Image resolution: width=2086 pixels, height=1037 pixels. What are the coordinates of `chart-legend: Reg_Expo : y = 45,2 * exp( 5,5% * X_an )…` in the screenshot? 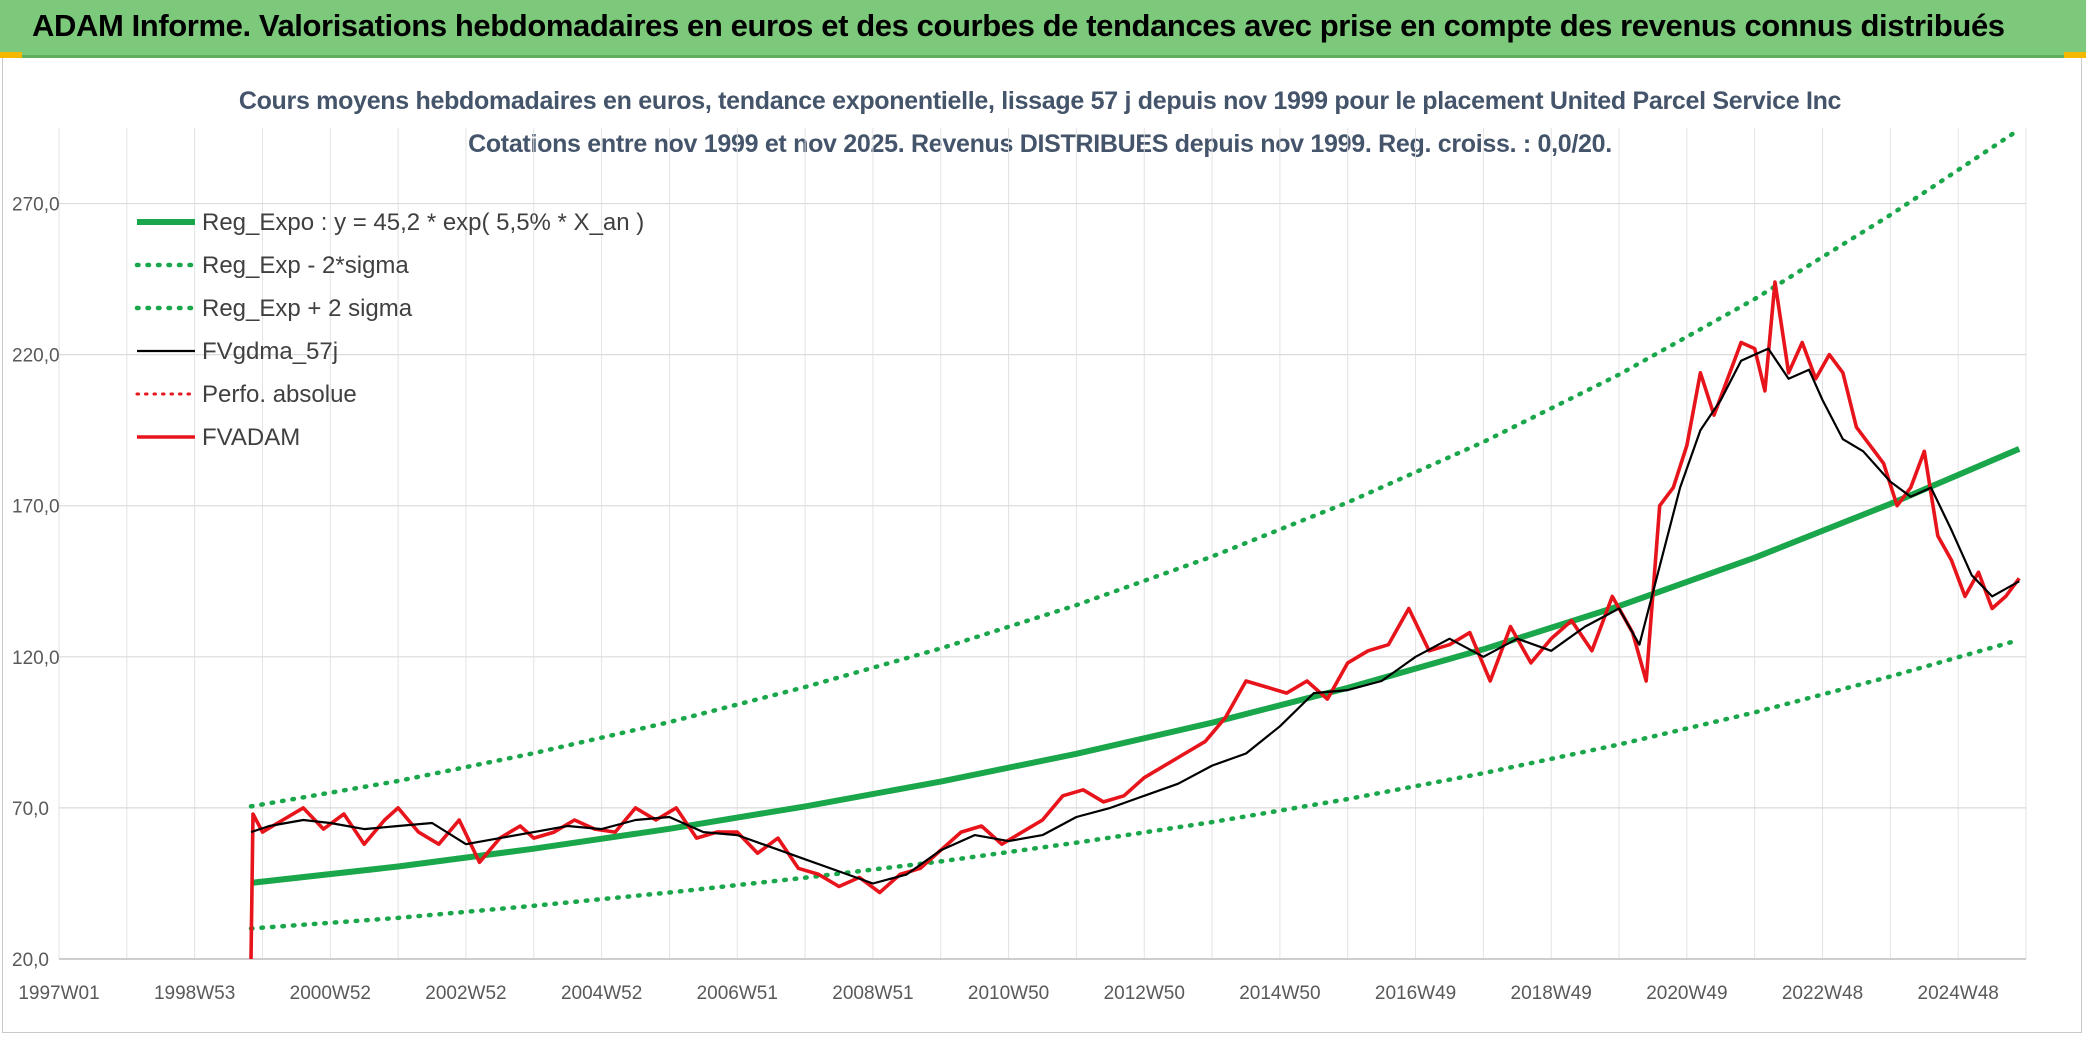 It's located at (389, 330).